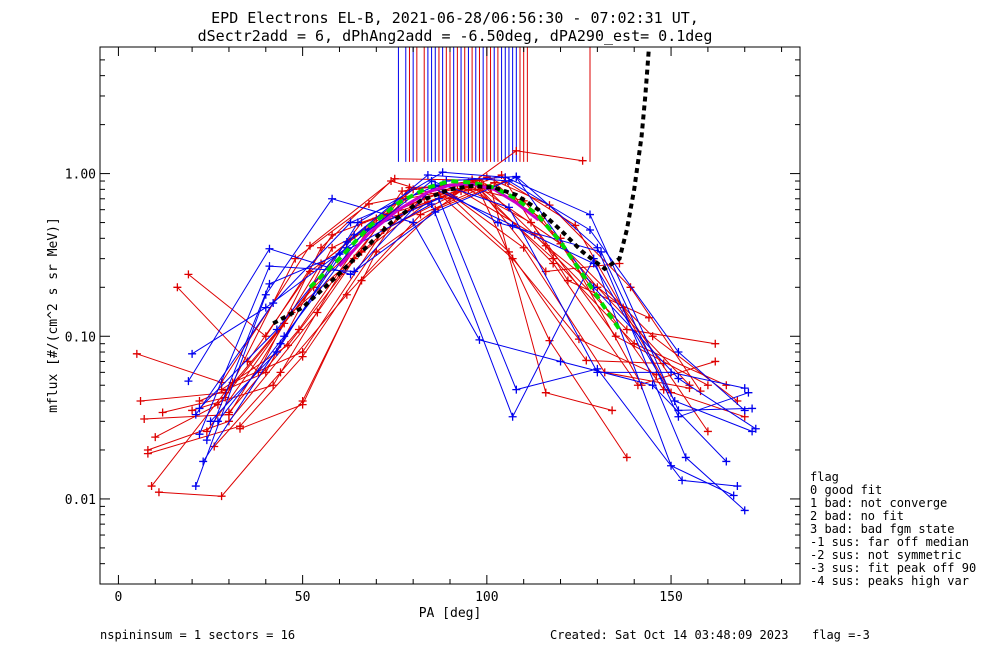 The image size is (1000, 650). Describe the element at coordinates (886, 555) in the screenshot. I see `legend-item: -2 sus: not symmetric` at that location.